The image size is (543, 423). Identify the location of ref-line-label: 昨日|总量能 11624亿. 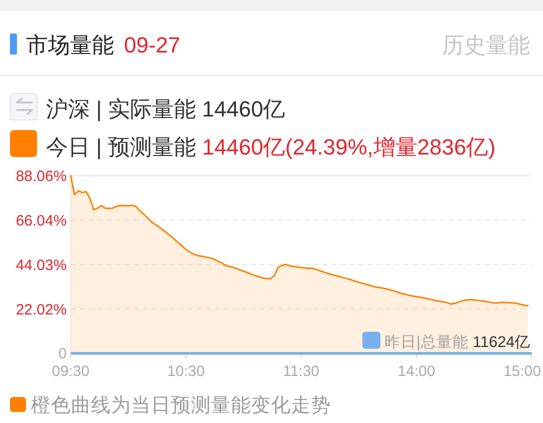
(457, 341).